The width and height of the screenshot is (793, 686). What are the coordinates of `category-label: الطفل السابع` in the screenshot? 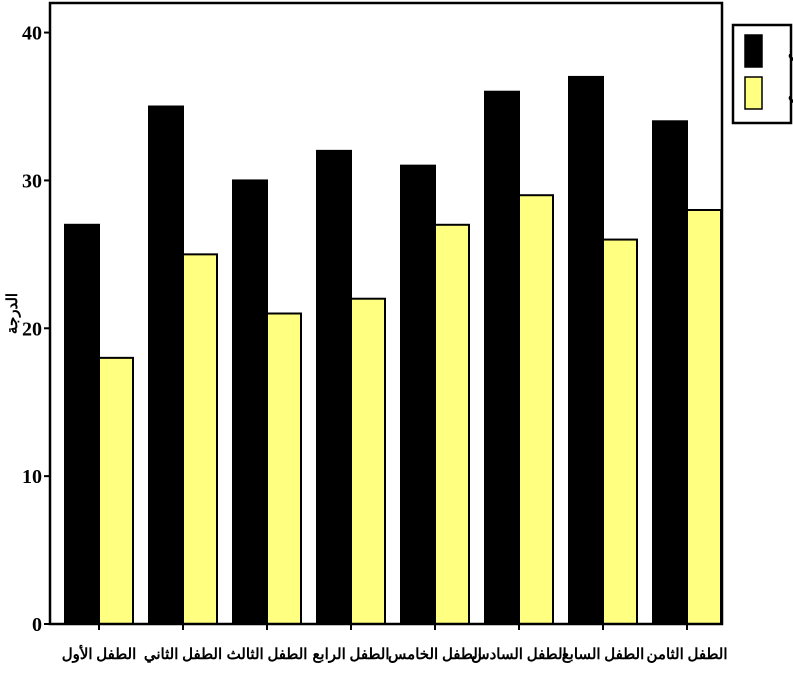 It's located at (603, 655).